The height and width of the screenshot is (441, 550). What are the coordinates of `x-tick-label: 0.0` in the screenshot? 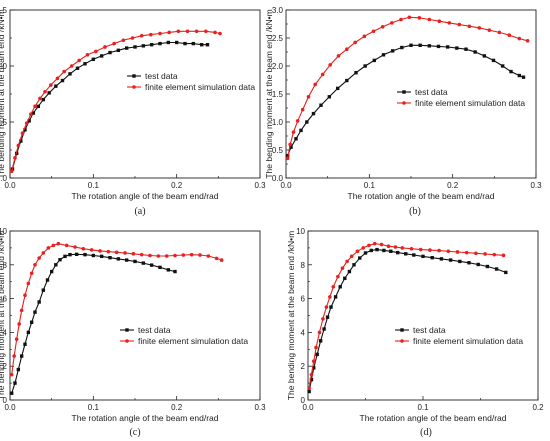 It's located at (308, 407).